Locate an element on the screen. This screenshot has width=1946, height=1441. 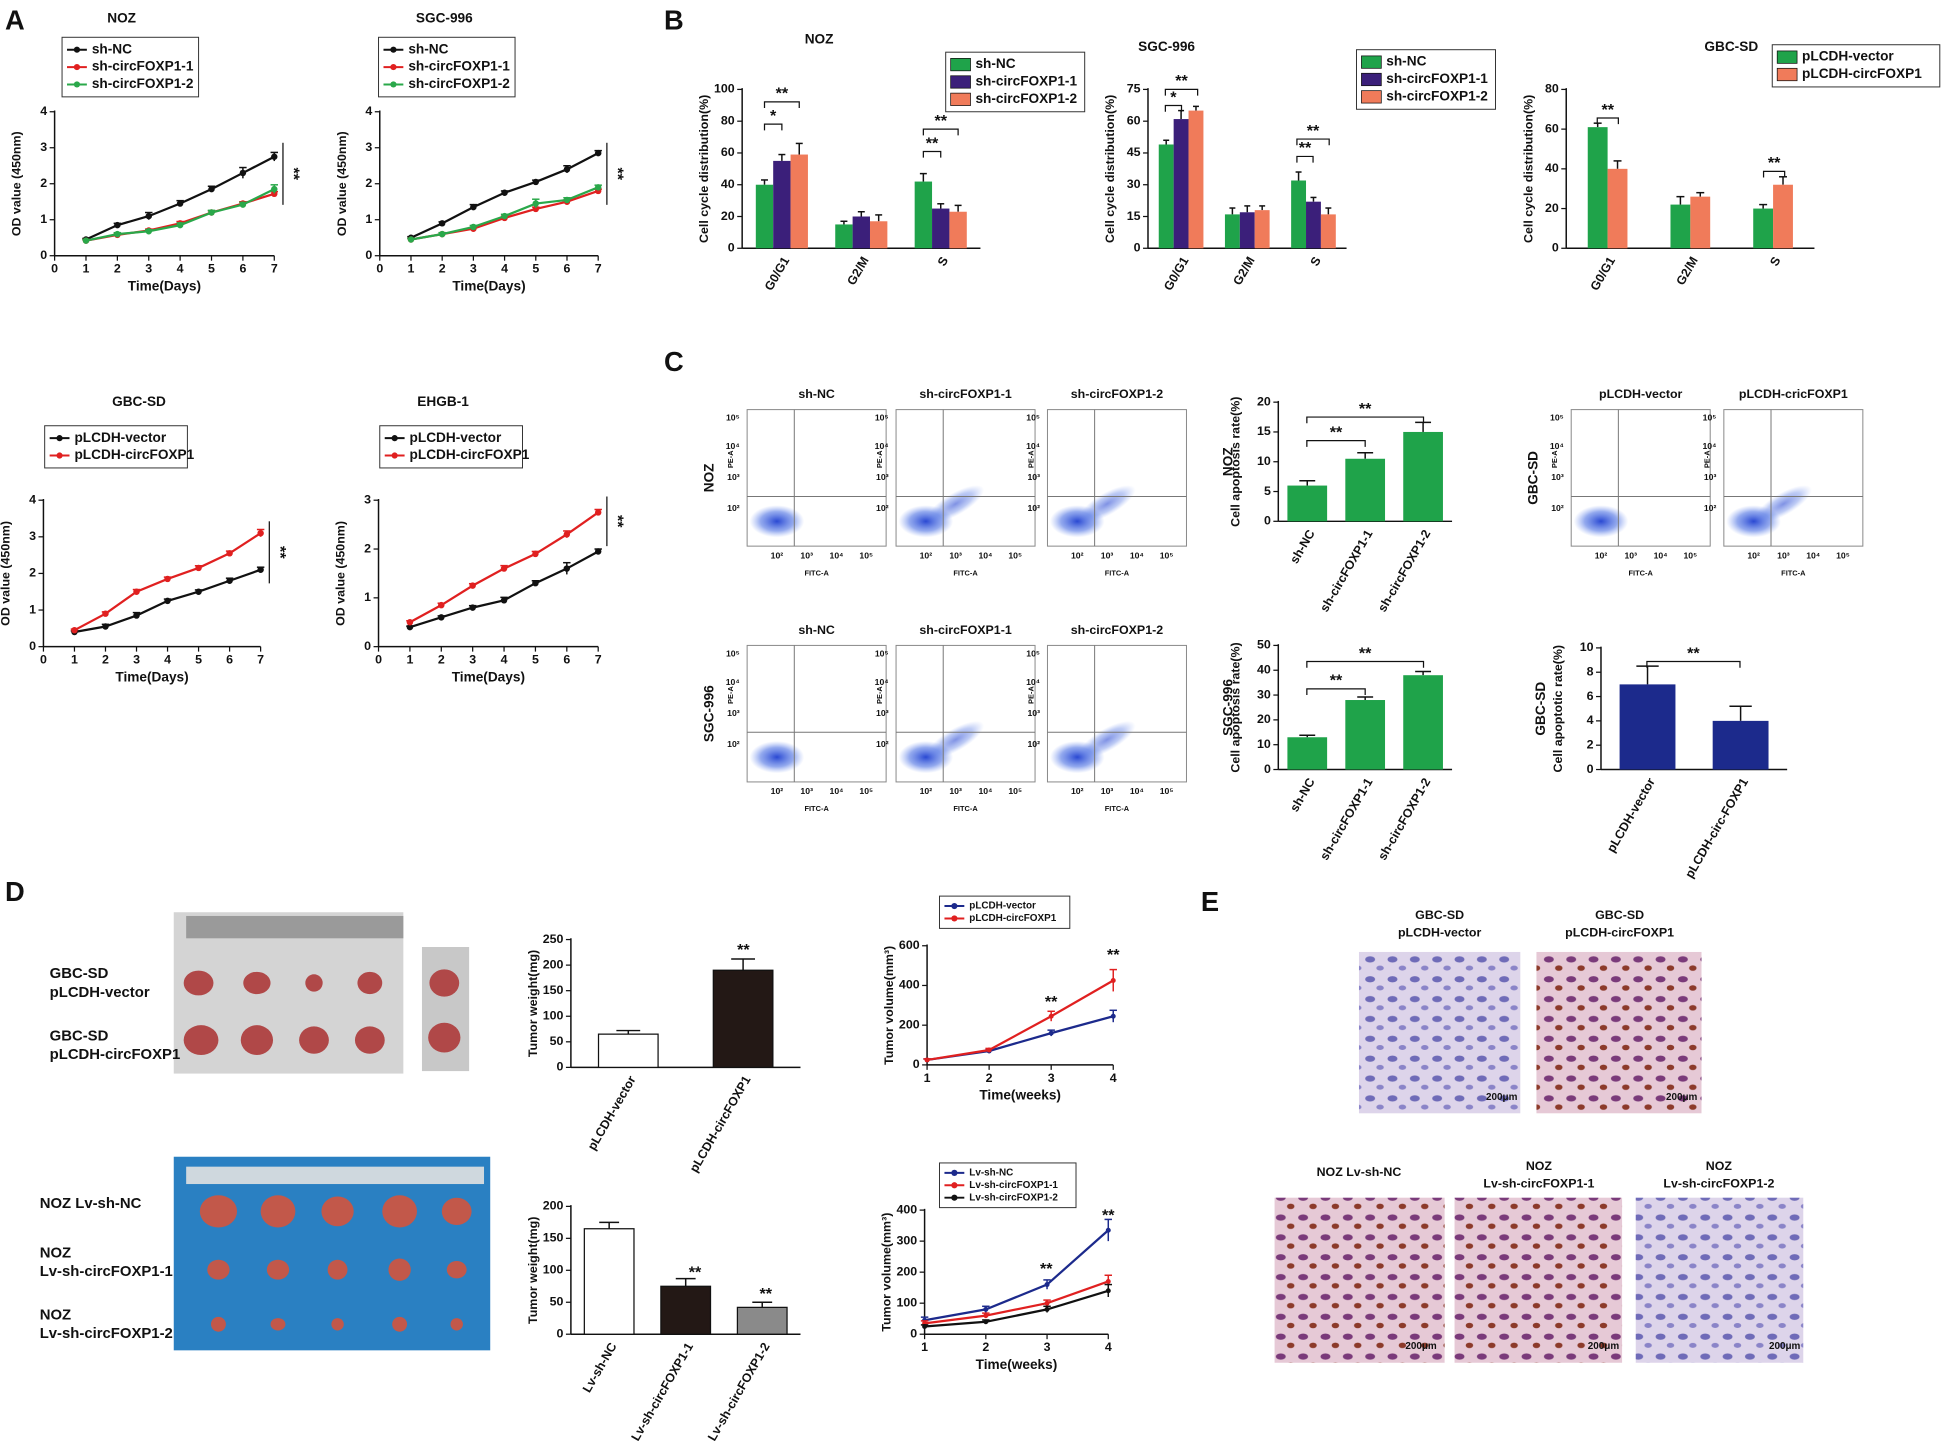
ihc-label: GBC-SD is located at coordinates (1439, 915).